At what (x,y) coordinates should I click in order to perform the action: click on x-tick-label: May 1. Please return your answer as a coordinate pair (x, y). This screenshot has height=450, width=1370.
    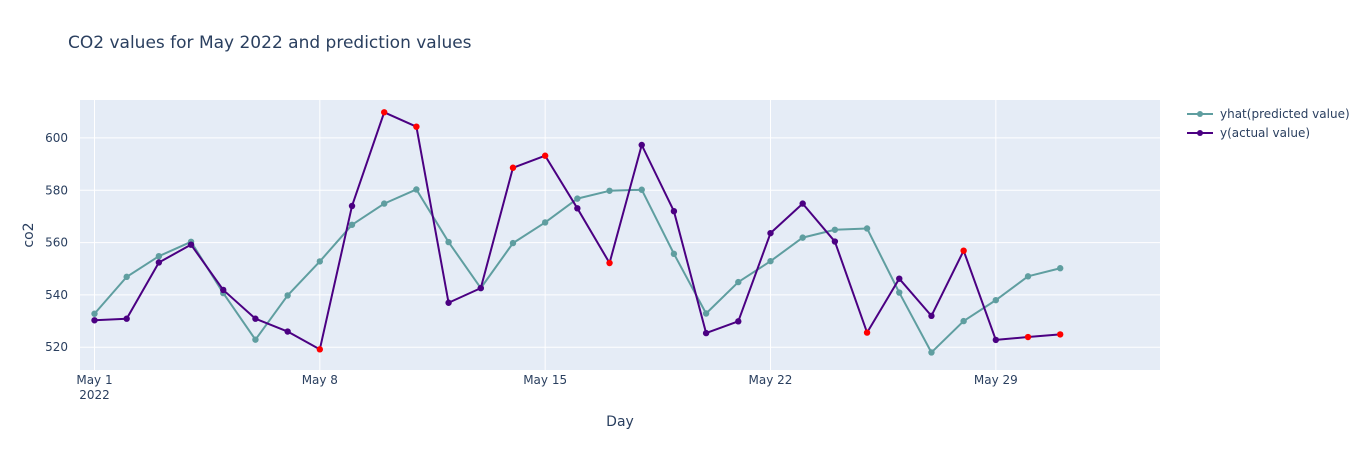
    Looking at the image, I should click on (94, 380).